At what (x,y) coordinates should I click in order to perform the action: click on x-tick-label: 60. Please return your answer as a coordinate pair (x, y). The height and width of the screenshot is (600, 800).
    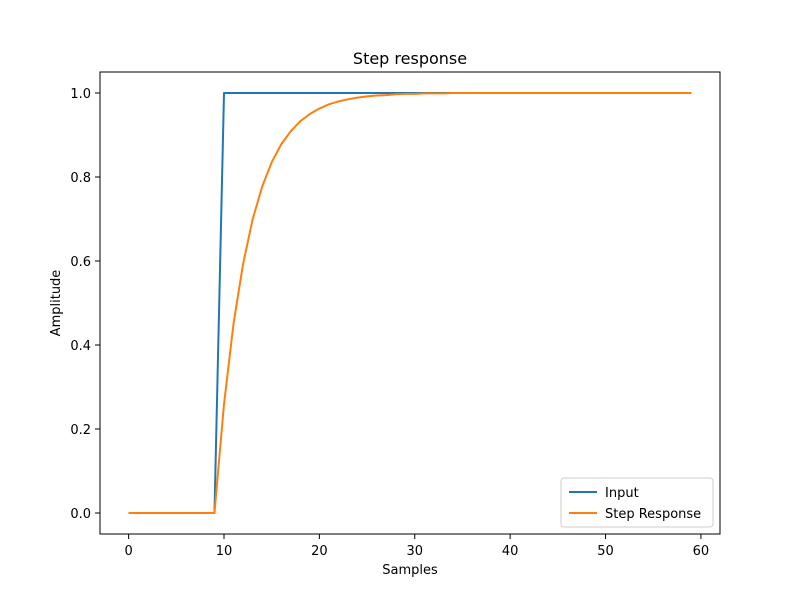
    Looking at the image, I should click on (701, 551).